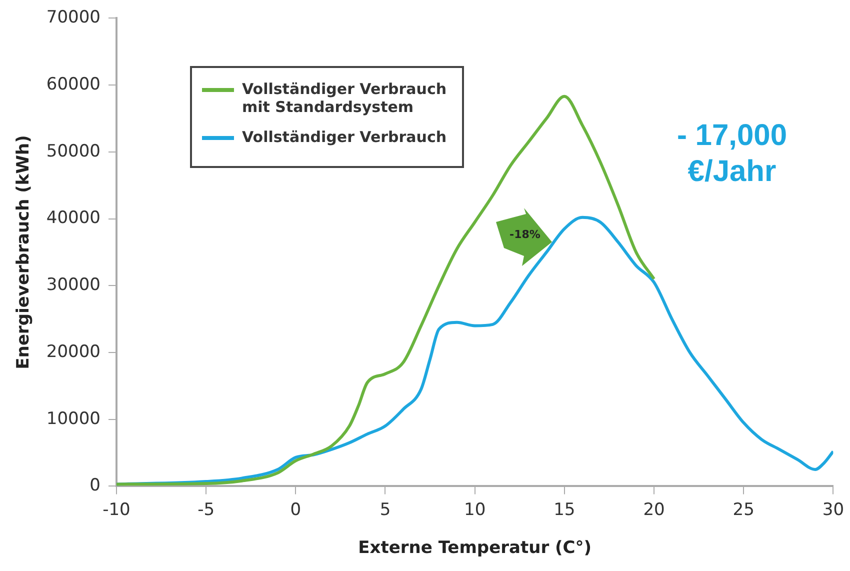 This screenshot has width=850, height=571. Describe the element at coordinates (73, 285) in the screenshot. I see `y-tick-label: 30000` at that location.